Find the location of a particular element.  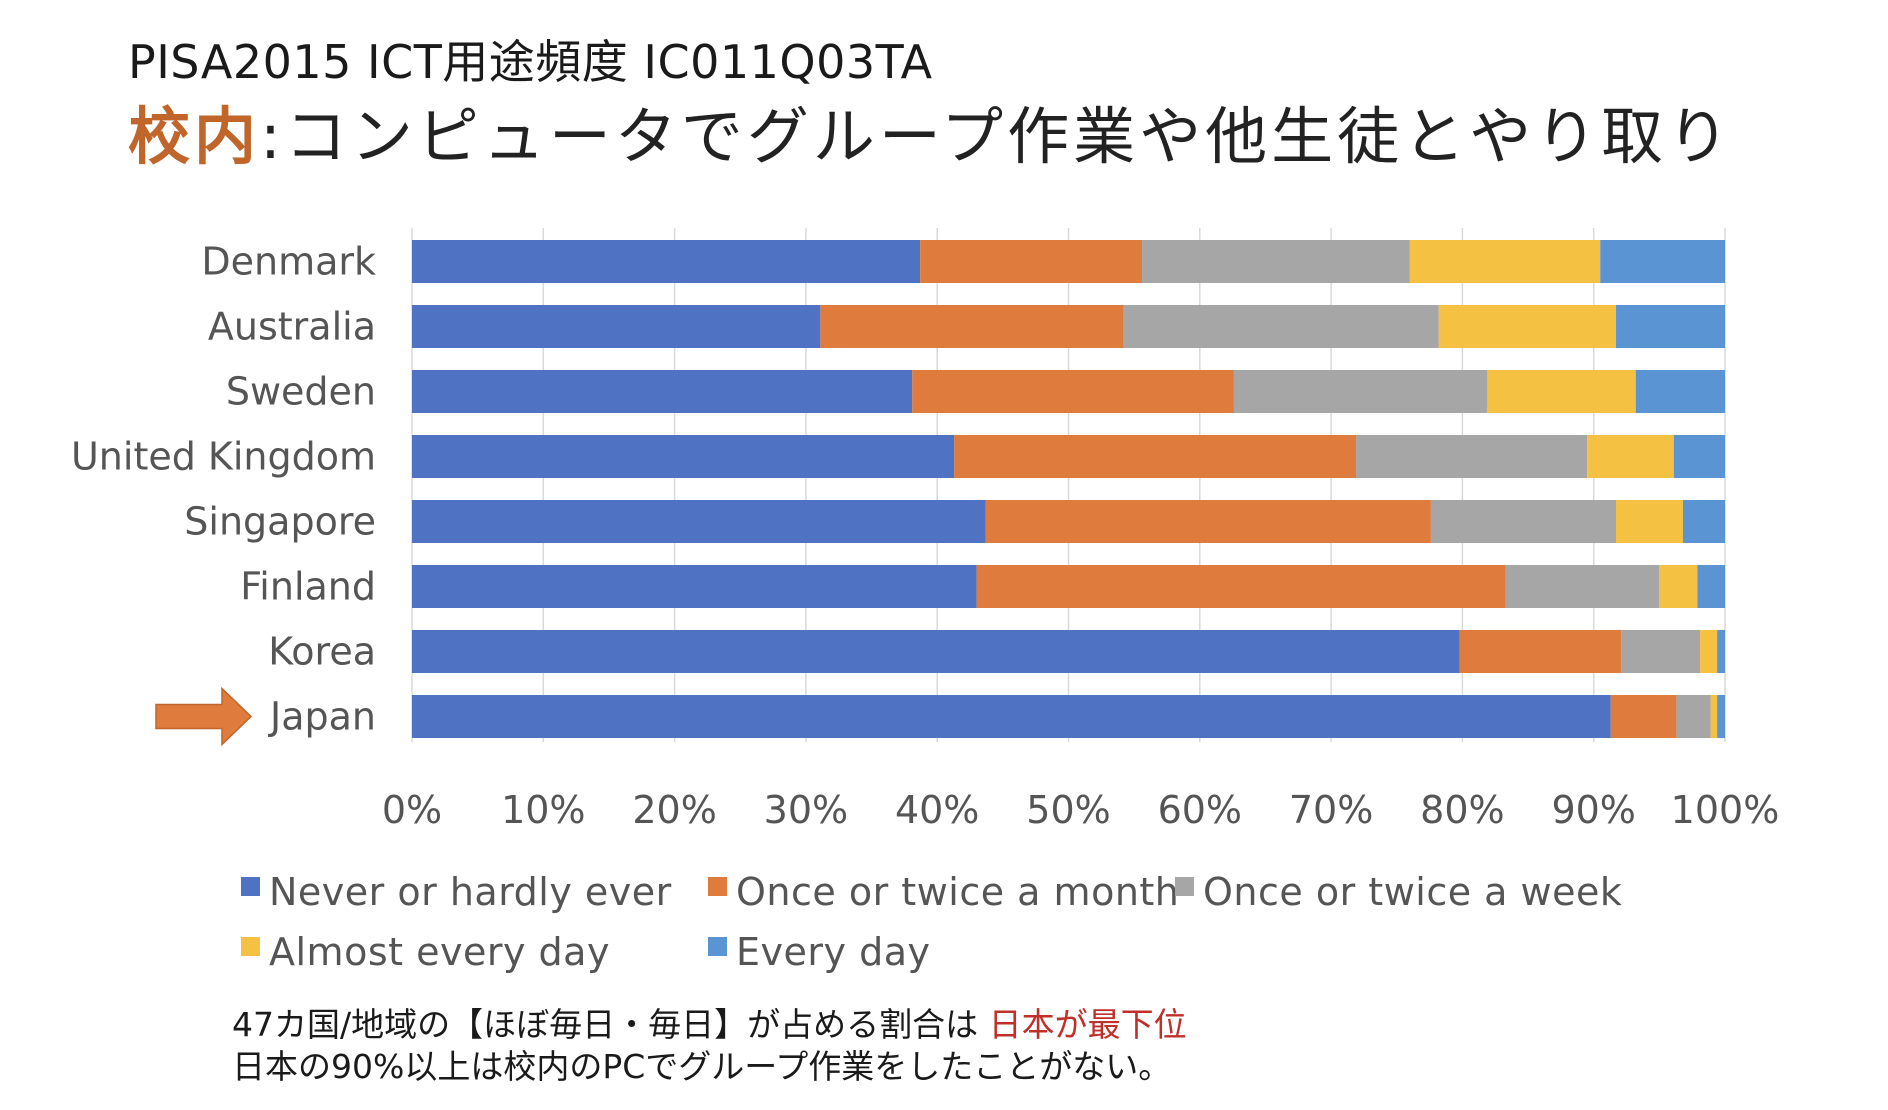

chart-x-ticks: 0% 10% 20% 30% 40% 50% 60% 70% 80% 90% 100% is located at coordinates (1080, 809).